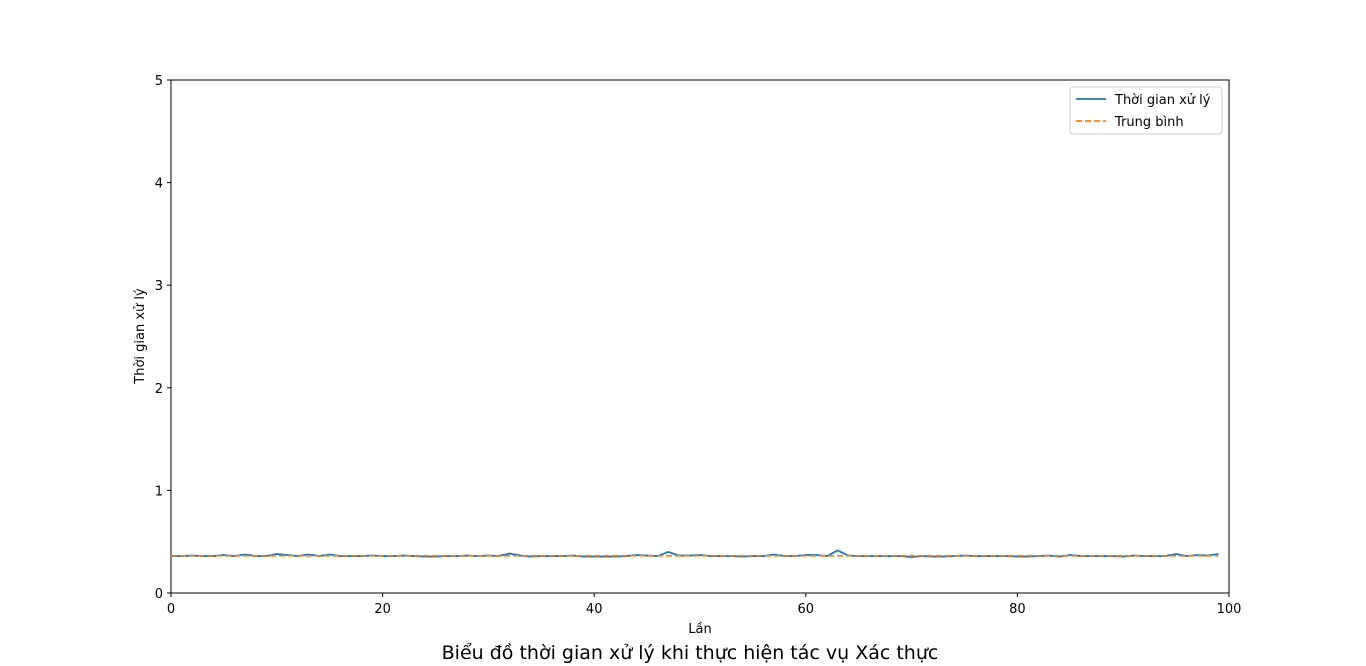 Image resolution: width=1366 pixels, height=666 pixels. I want to click on series-layer, so click(695, 553).